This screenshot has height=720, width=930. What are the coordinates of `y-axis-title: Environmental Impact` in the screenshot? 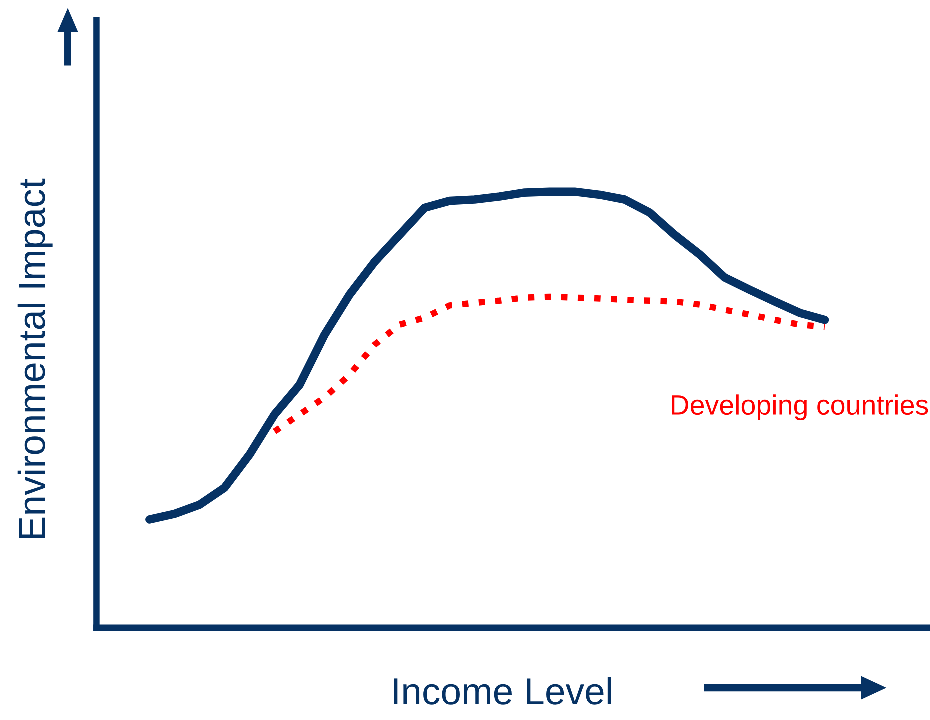 It's located at (35, 358).